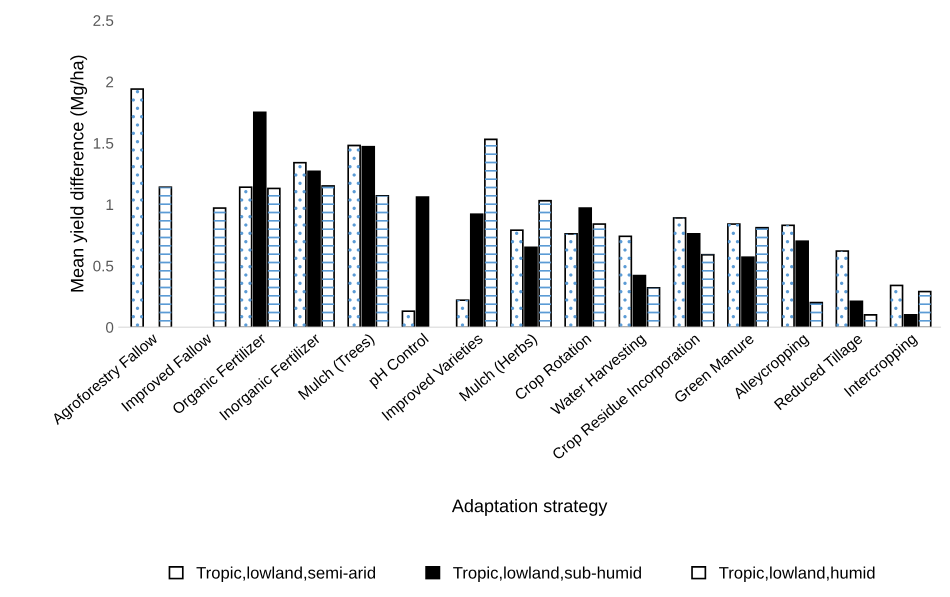  What do you see at coordinates (110, 204) in the screenshot?
I see `y-tick-label: 1` at bounding box center [110, 204].